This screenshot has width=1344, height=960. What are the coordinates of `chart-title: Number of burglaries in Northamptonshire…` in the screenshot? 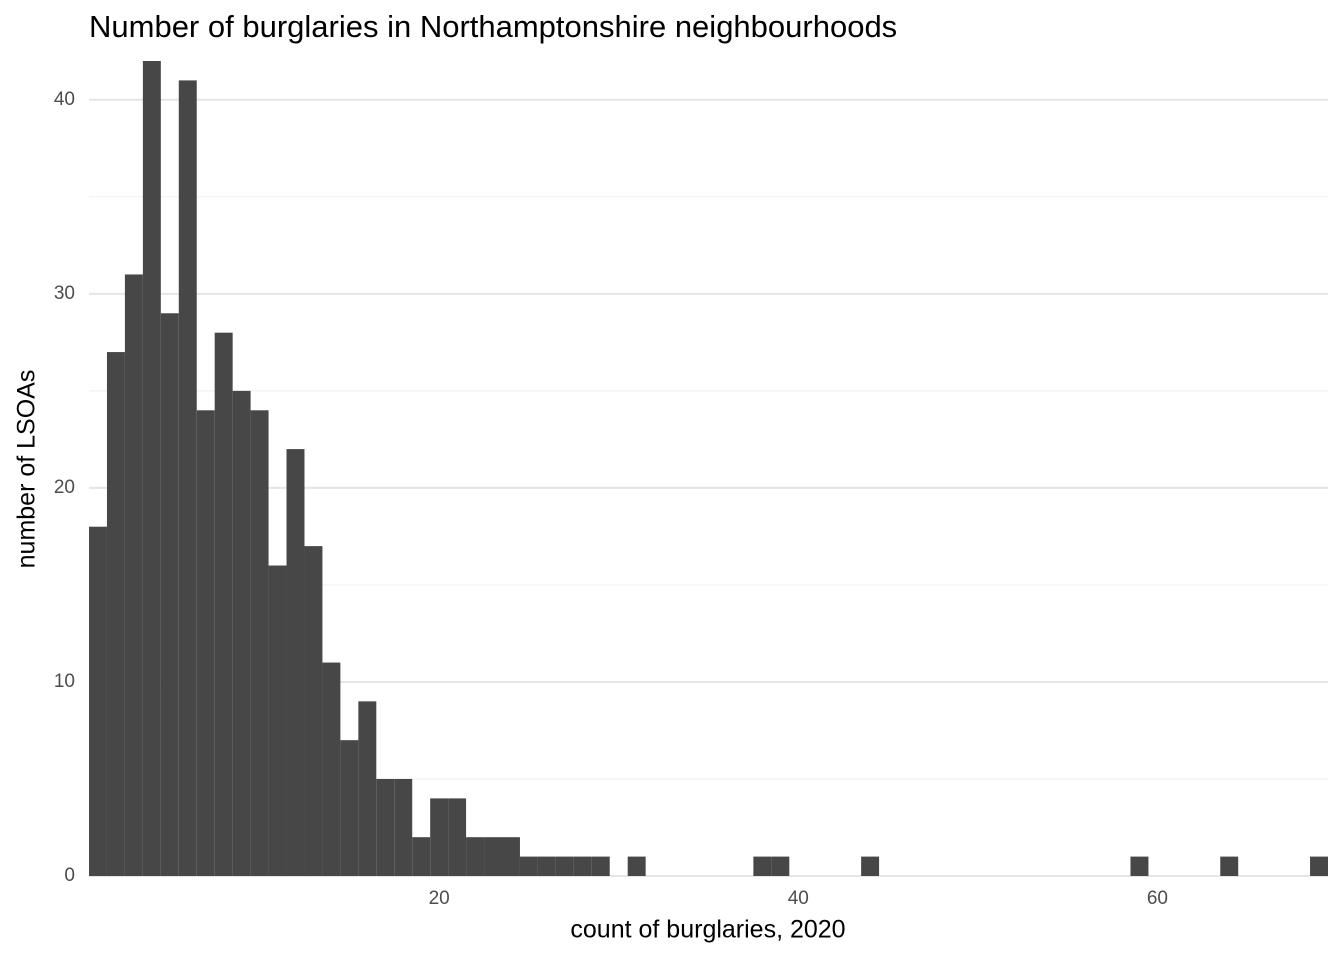 It's located at (493, 26).